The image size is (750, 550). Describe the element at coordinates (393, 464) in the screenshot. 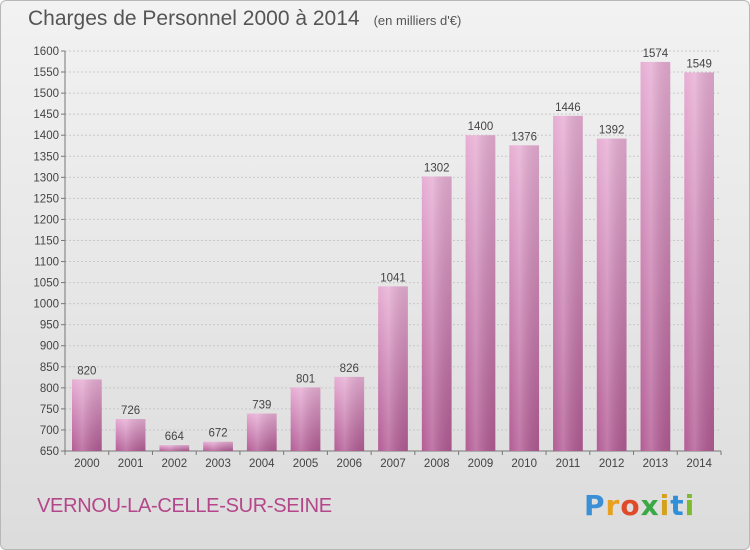

I see `x-tick-label-2007: 2007` at that location.